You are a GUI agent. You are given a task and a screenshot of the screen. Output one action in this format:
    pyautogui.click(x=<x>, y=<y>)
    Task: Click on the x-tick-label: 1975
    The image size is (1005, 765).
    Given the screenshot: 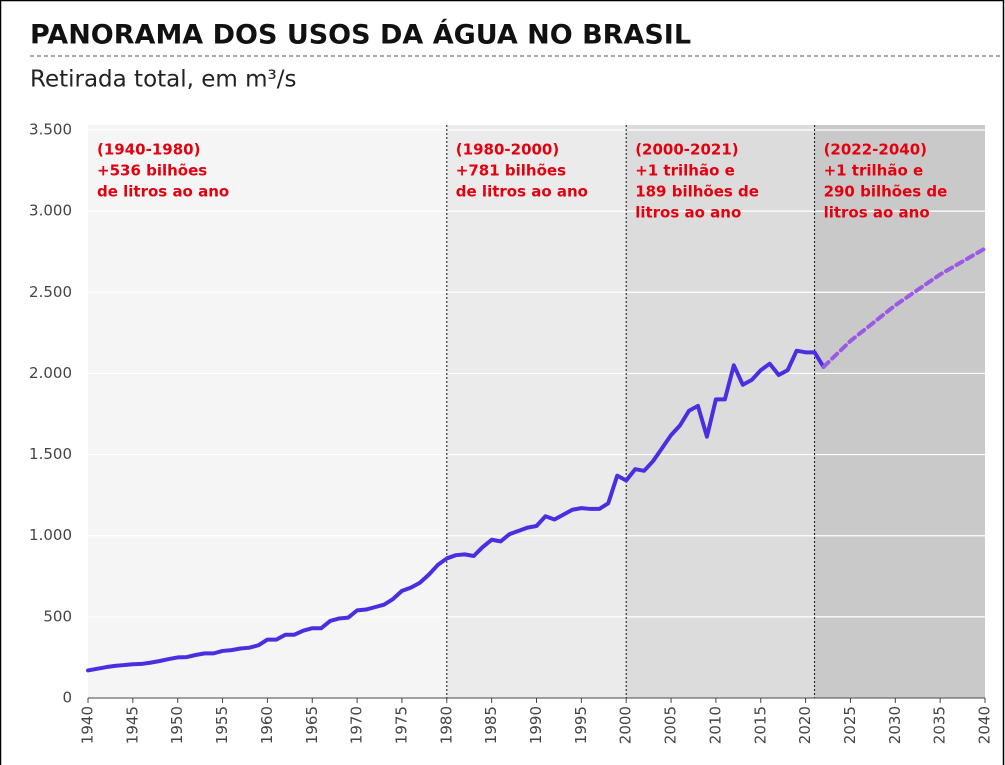 What is the action you would take?
    pyautogui.click(x=401, y=725)
    